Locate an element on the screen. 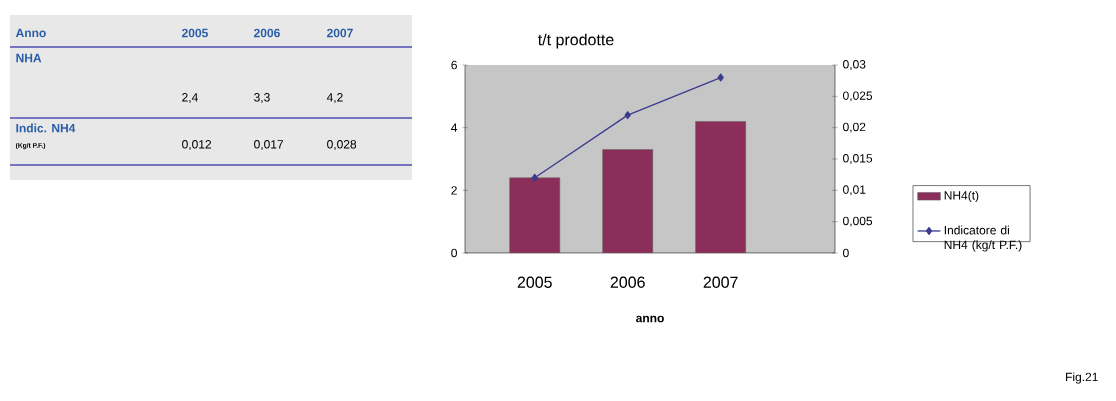 The width and height of the screenshot is (1116, 401). legend-label: Indicatore di NH4 (kg/t P.F.) is located at coordinates (983, 238).